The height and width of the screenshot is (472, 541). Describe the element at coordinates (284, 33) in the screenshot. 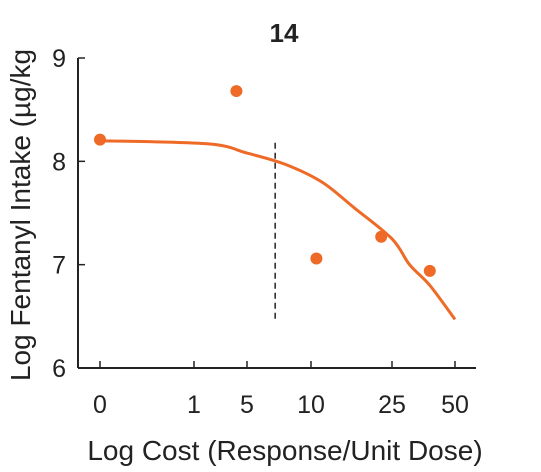

I see `chart-title: 14` at that location.